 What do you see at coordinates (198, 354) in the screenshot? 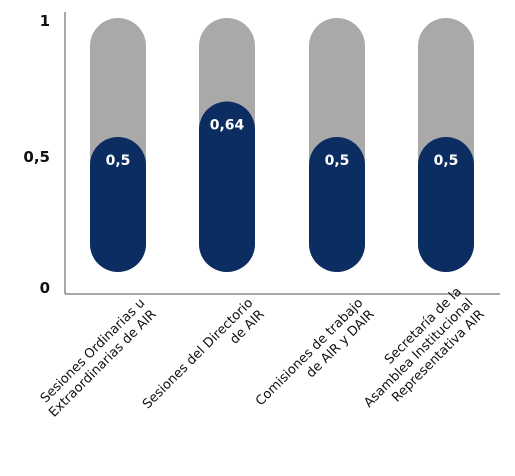
I see `category-label-line: Sesiones del Directorio` at bounding box center [198, 354].